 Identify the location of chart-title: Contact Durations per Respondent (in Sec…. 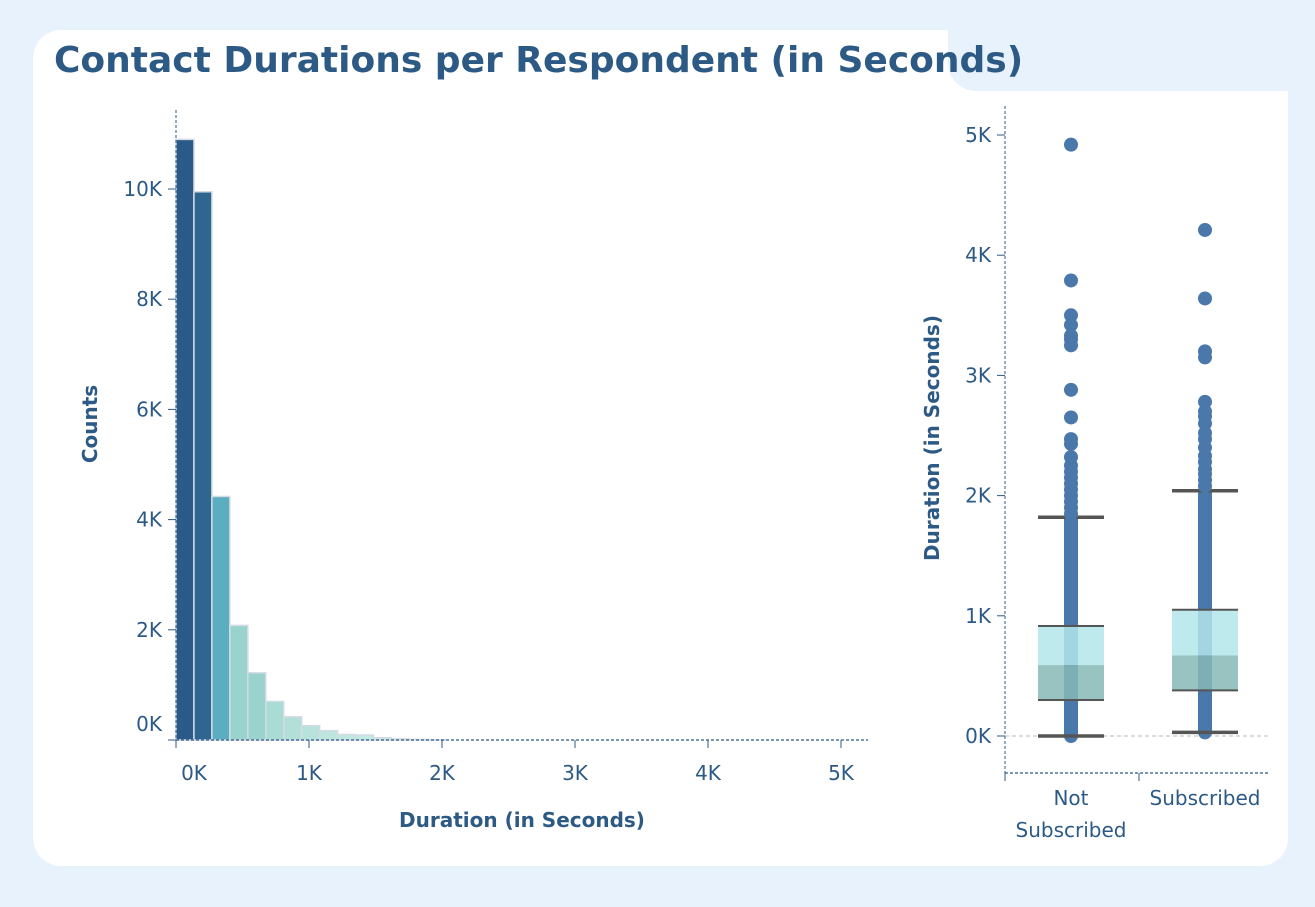
(539, 60).